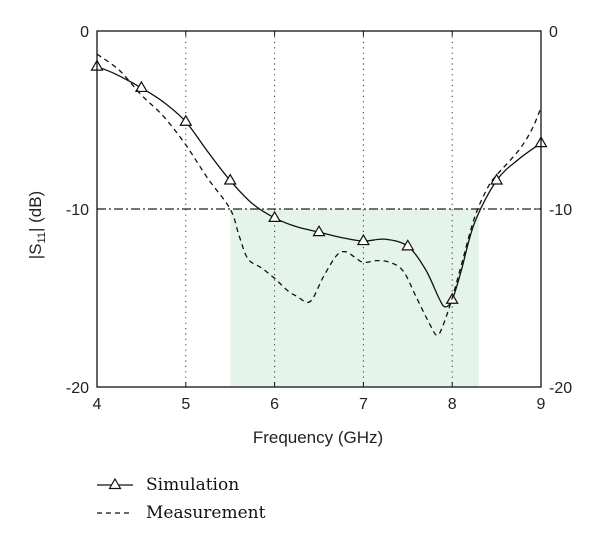 Image resolution: width=600 pixels, height=540 pixels. Describe the element at coordinates (274, 404) in the screenshot. I see `x-tick-label: 6` at that location.